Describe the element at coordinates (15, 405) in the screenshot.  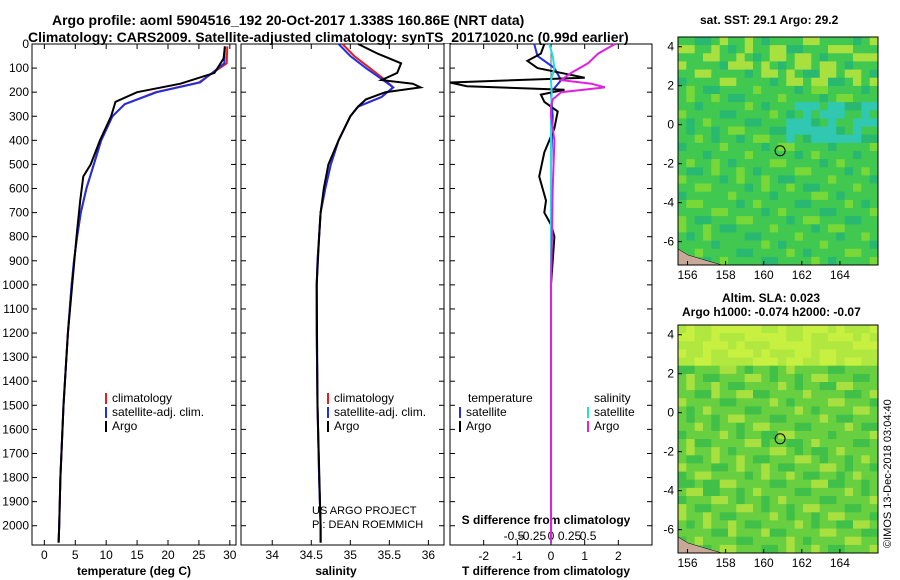
I see `y-tick-label: 1500` at that location.